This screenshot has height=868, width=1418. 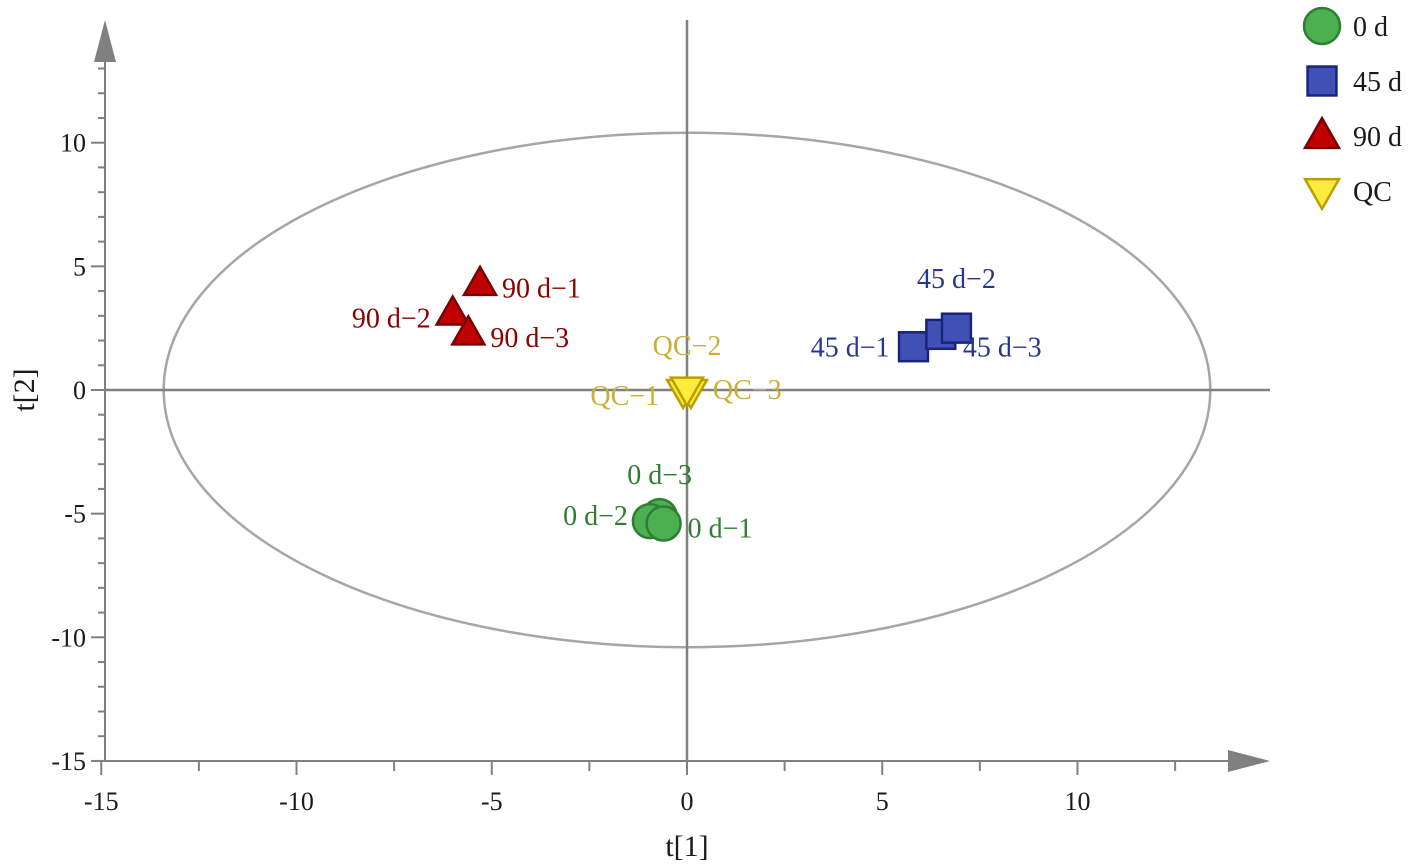 What do you see at coordinates (541, 289) in the screenshot?
I see `point-label: 90 d−1` at bounding box center [541, 289].